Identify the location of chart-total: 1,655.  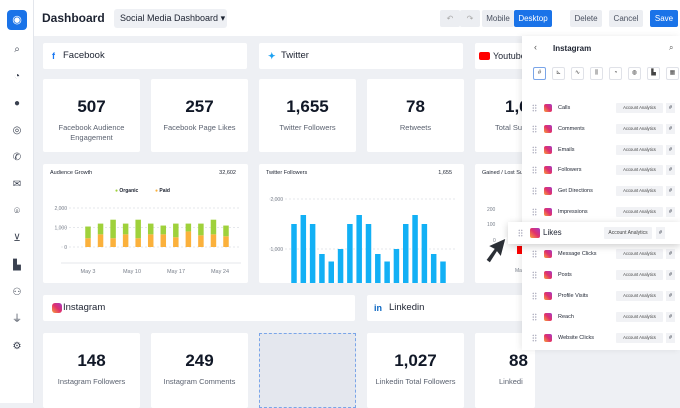
(445, 173).